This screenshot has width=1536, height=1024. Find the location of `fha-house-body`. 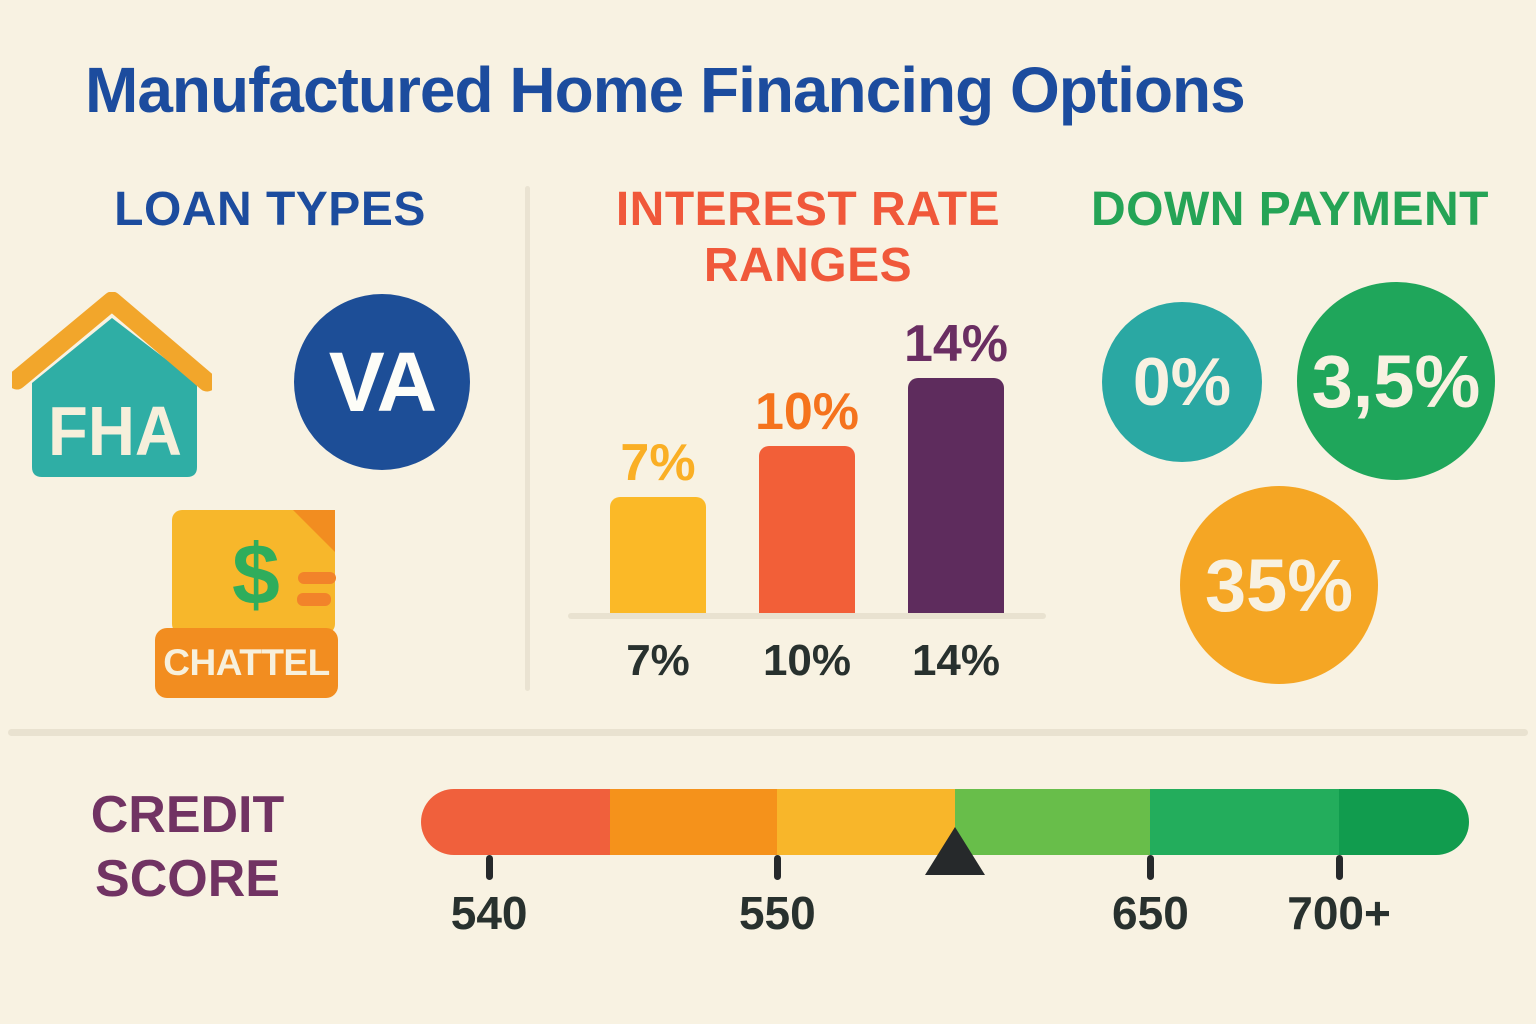

fha-house-body is located at coordinates (114, 397).